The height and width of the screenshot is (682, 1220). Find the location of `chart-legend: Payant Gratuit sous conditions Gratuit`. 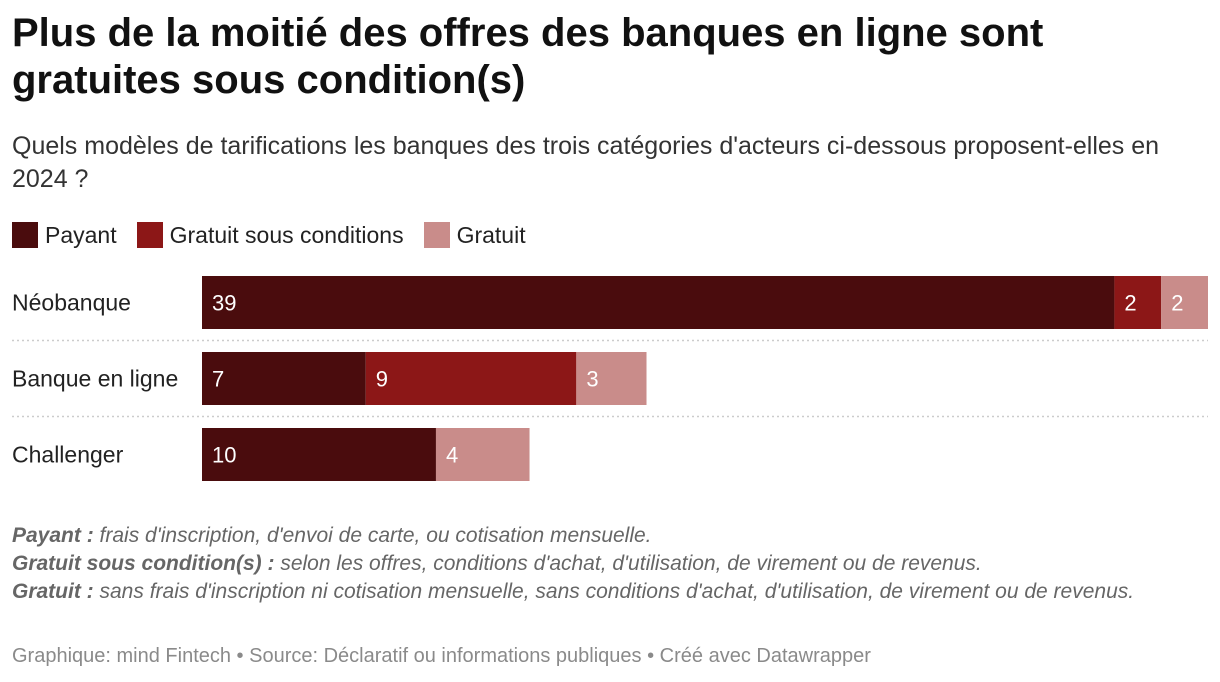

chart-legend: Payant Gratuit sous conditions Gratuit is located at coordinates (279, 235).